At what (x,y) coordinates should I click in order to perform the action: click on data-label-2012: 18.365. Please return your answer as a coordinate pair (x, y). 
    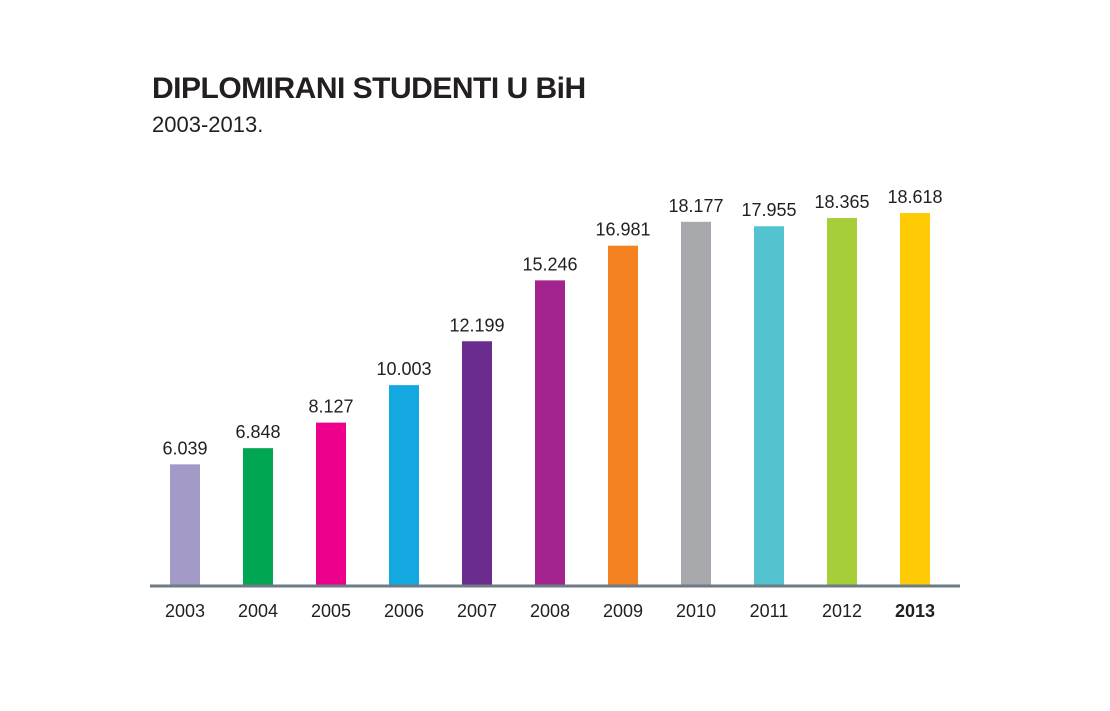
    Looking at the image, I should click on (841, 202).